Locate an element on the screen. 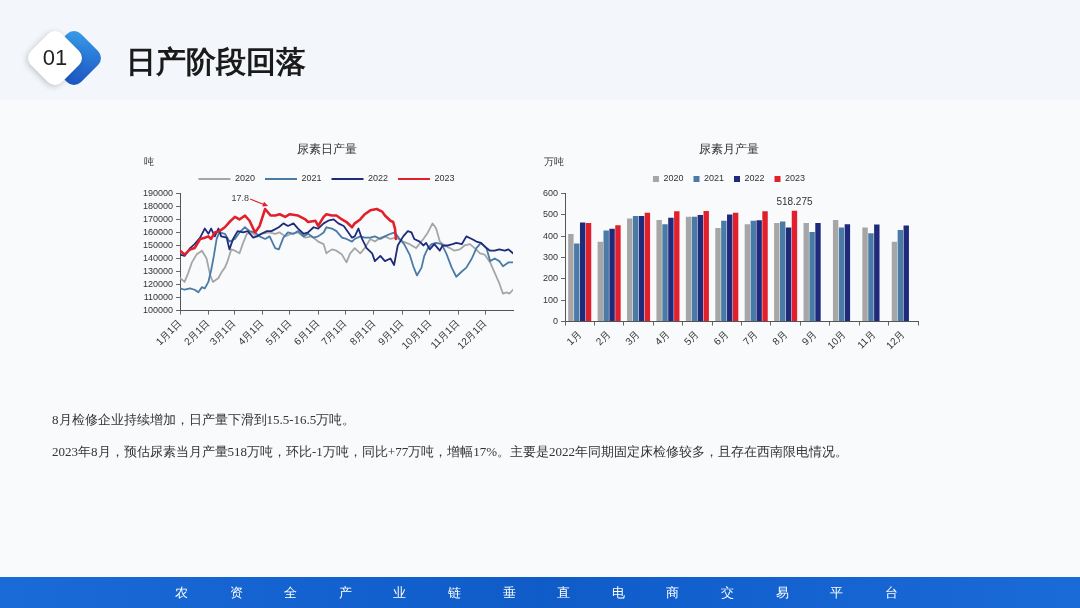 This screenshot has height=608, width=1080. y-axis-title: 万吨 is located at coordinates (554, 162).